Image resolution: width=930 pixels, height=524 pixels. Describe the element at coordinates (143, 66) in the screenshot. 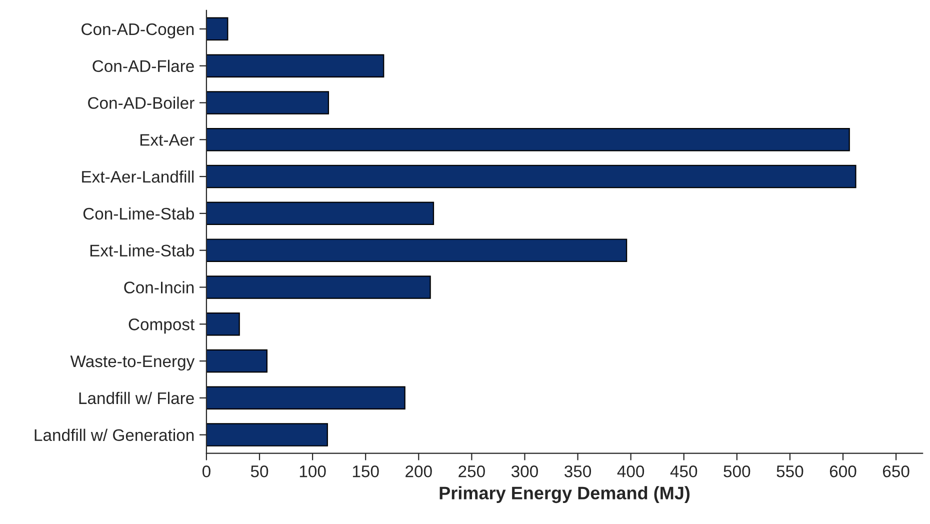

I see `y-tick-label: Con-AD-Flare` at that location.